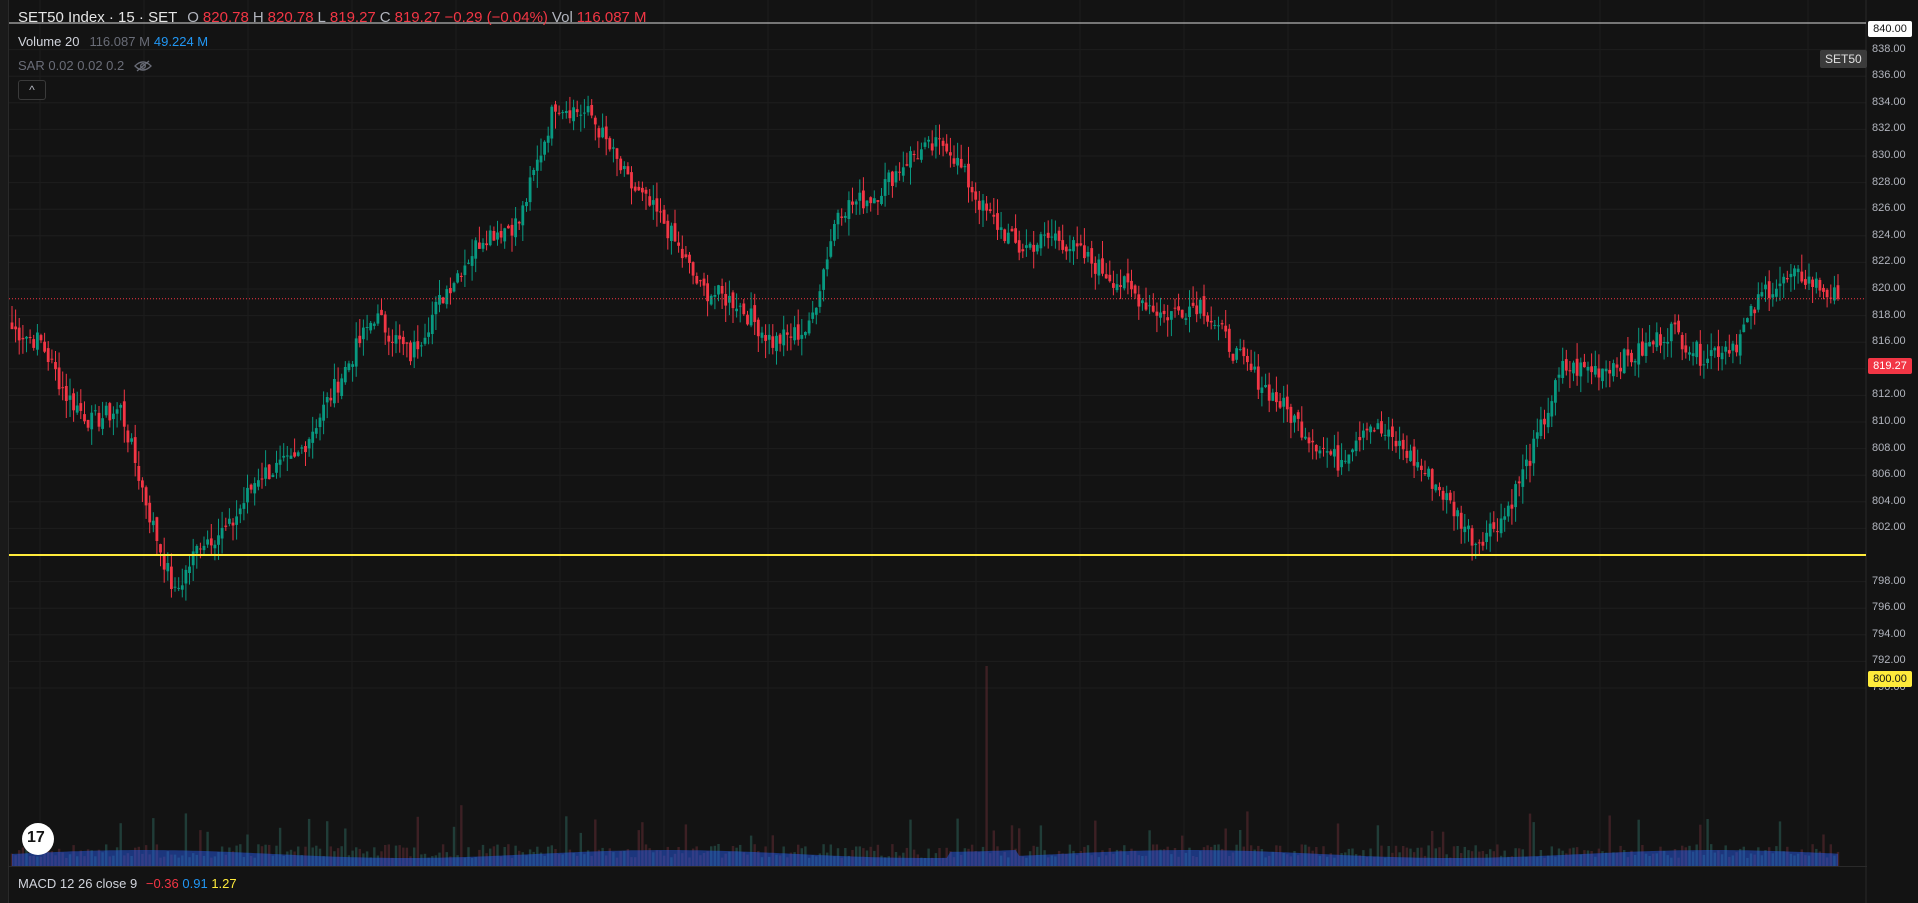 This screenshot has height=903, width=1918. What do you see at coordinates (98, 17) in the screenshot?
I see `symbol-title: SET50 Index · 15 · SET` at bounding box center [98, 17].